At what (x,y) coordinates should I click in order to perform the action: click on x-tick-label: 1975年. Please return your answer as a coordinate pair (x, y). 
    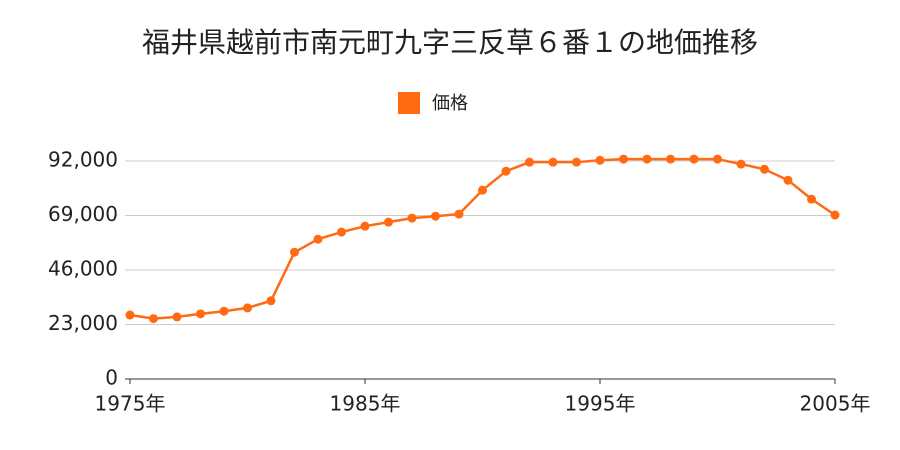
    Looking at the image, I should click on (130, 404).